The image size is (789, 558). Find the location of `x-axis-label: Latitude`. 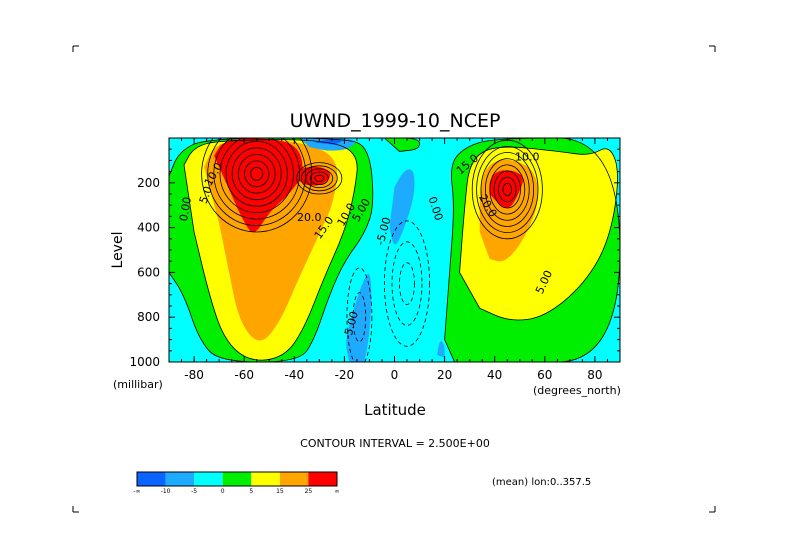

x-axis-label: Latitude is located at coordinates (395, 410).